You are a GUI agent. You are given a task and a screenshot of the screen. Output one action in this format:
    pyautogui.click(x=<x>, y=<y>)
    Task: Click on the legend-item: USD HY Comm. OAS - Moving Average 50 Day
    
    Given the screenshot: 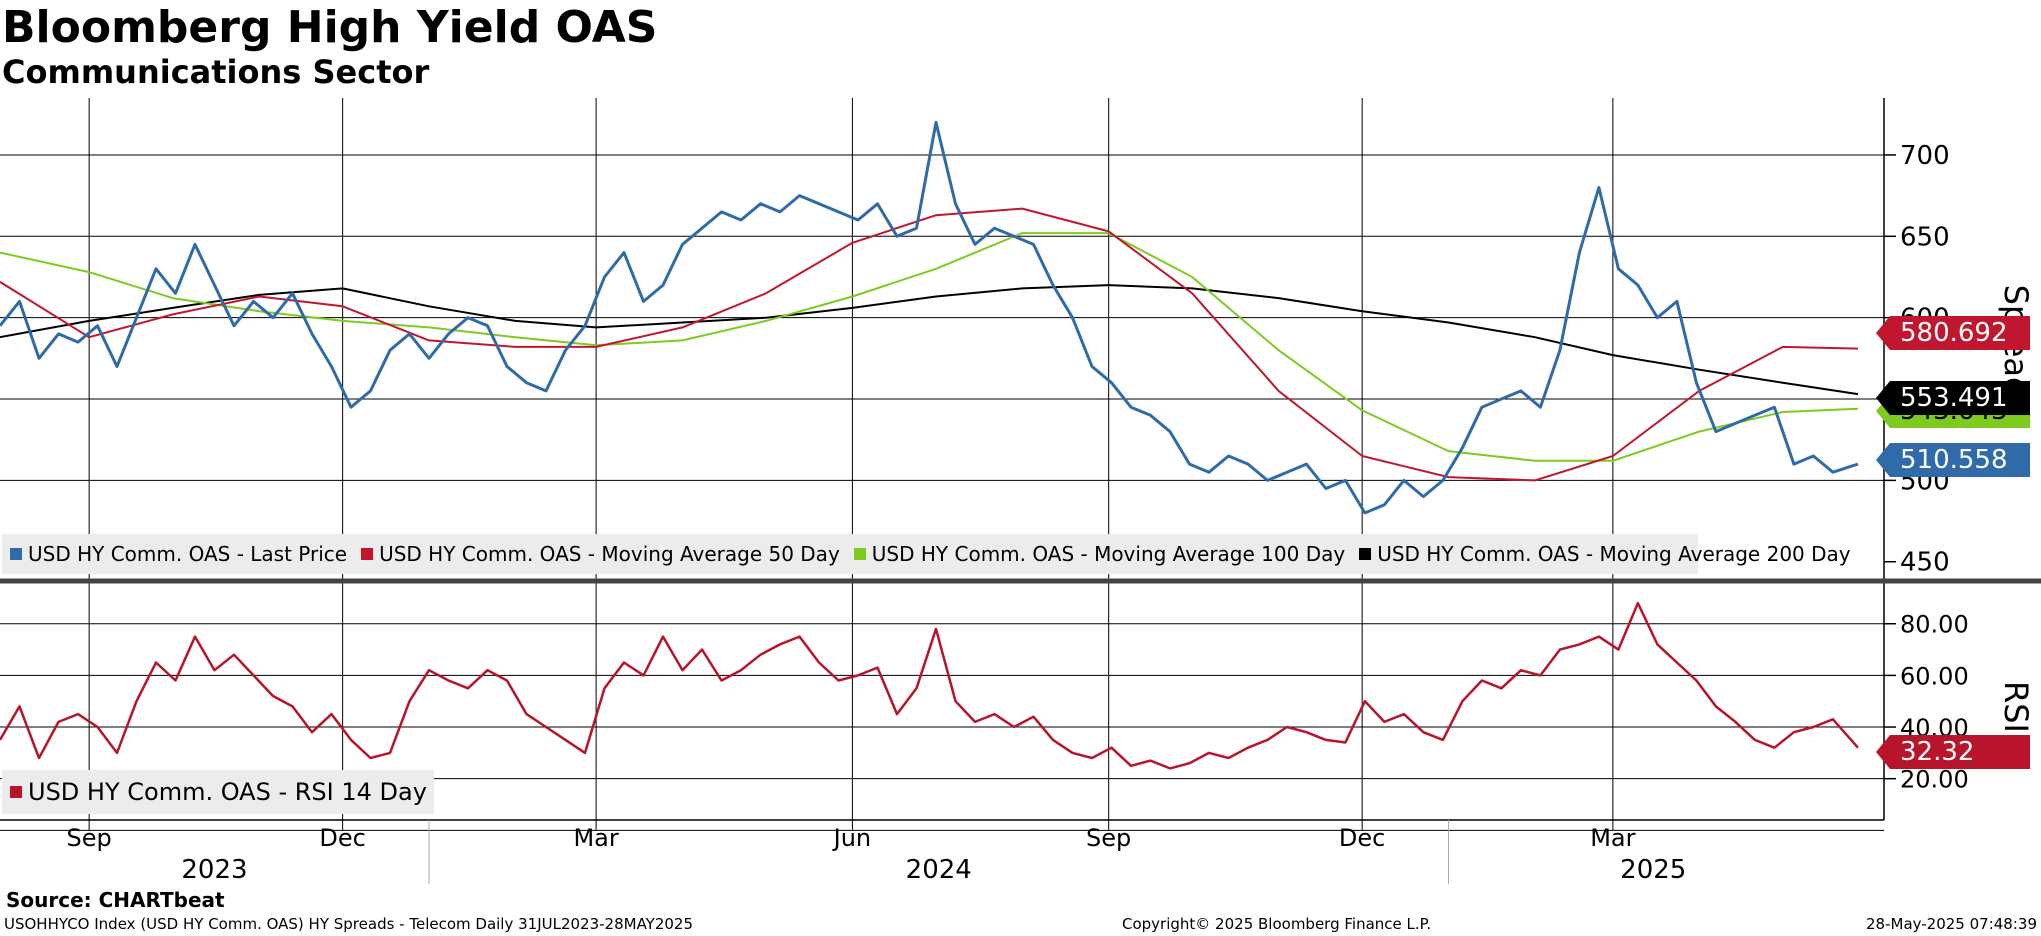 What is the action you would take?
    pyautogui.click(x=600, y=554)
    